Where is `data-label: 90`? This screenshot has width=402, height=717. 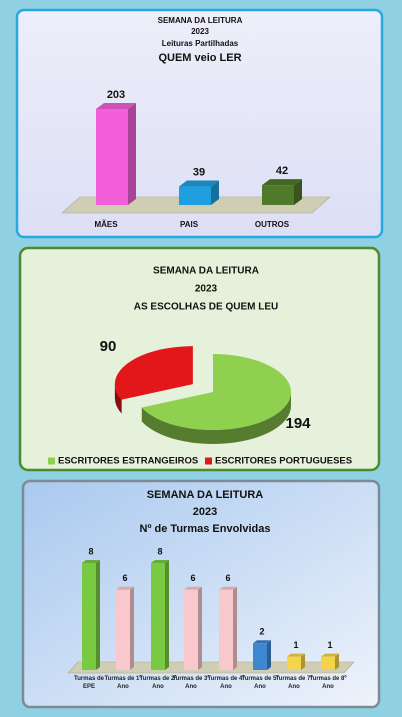
data-label: 90 is located at coordinates (108, 346).